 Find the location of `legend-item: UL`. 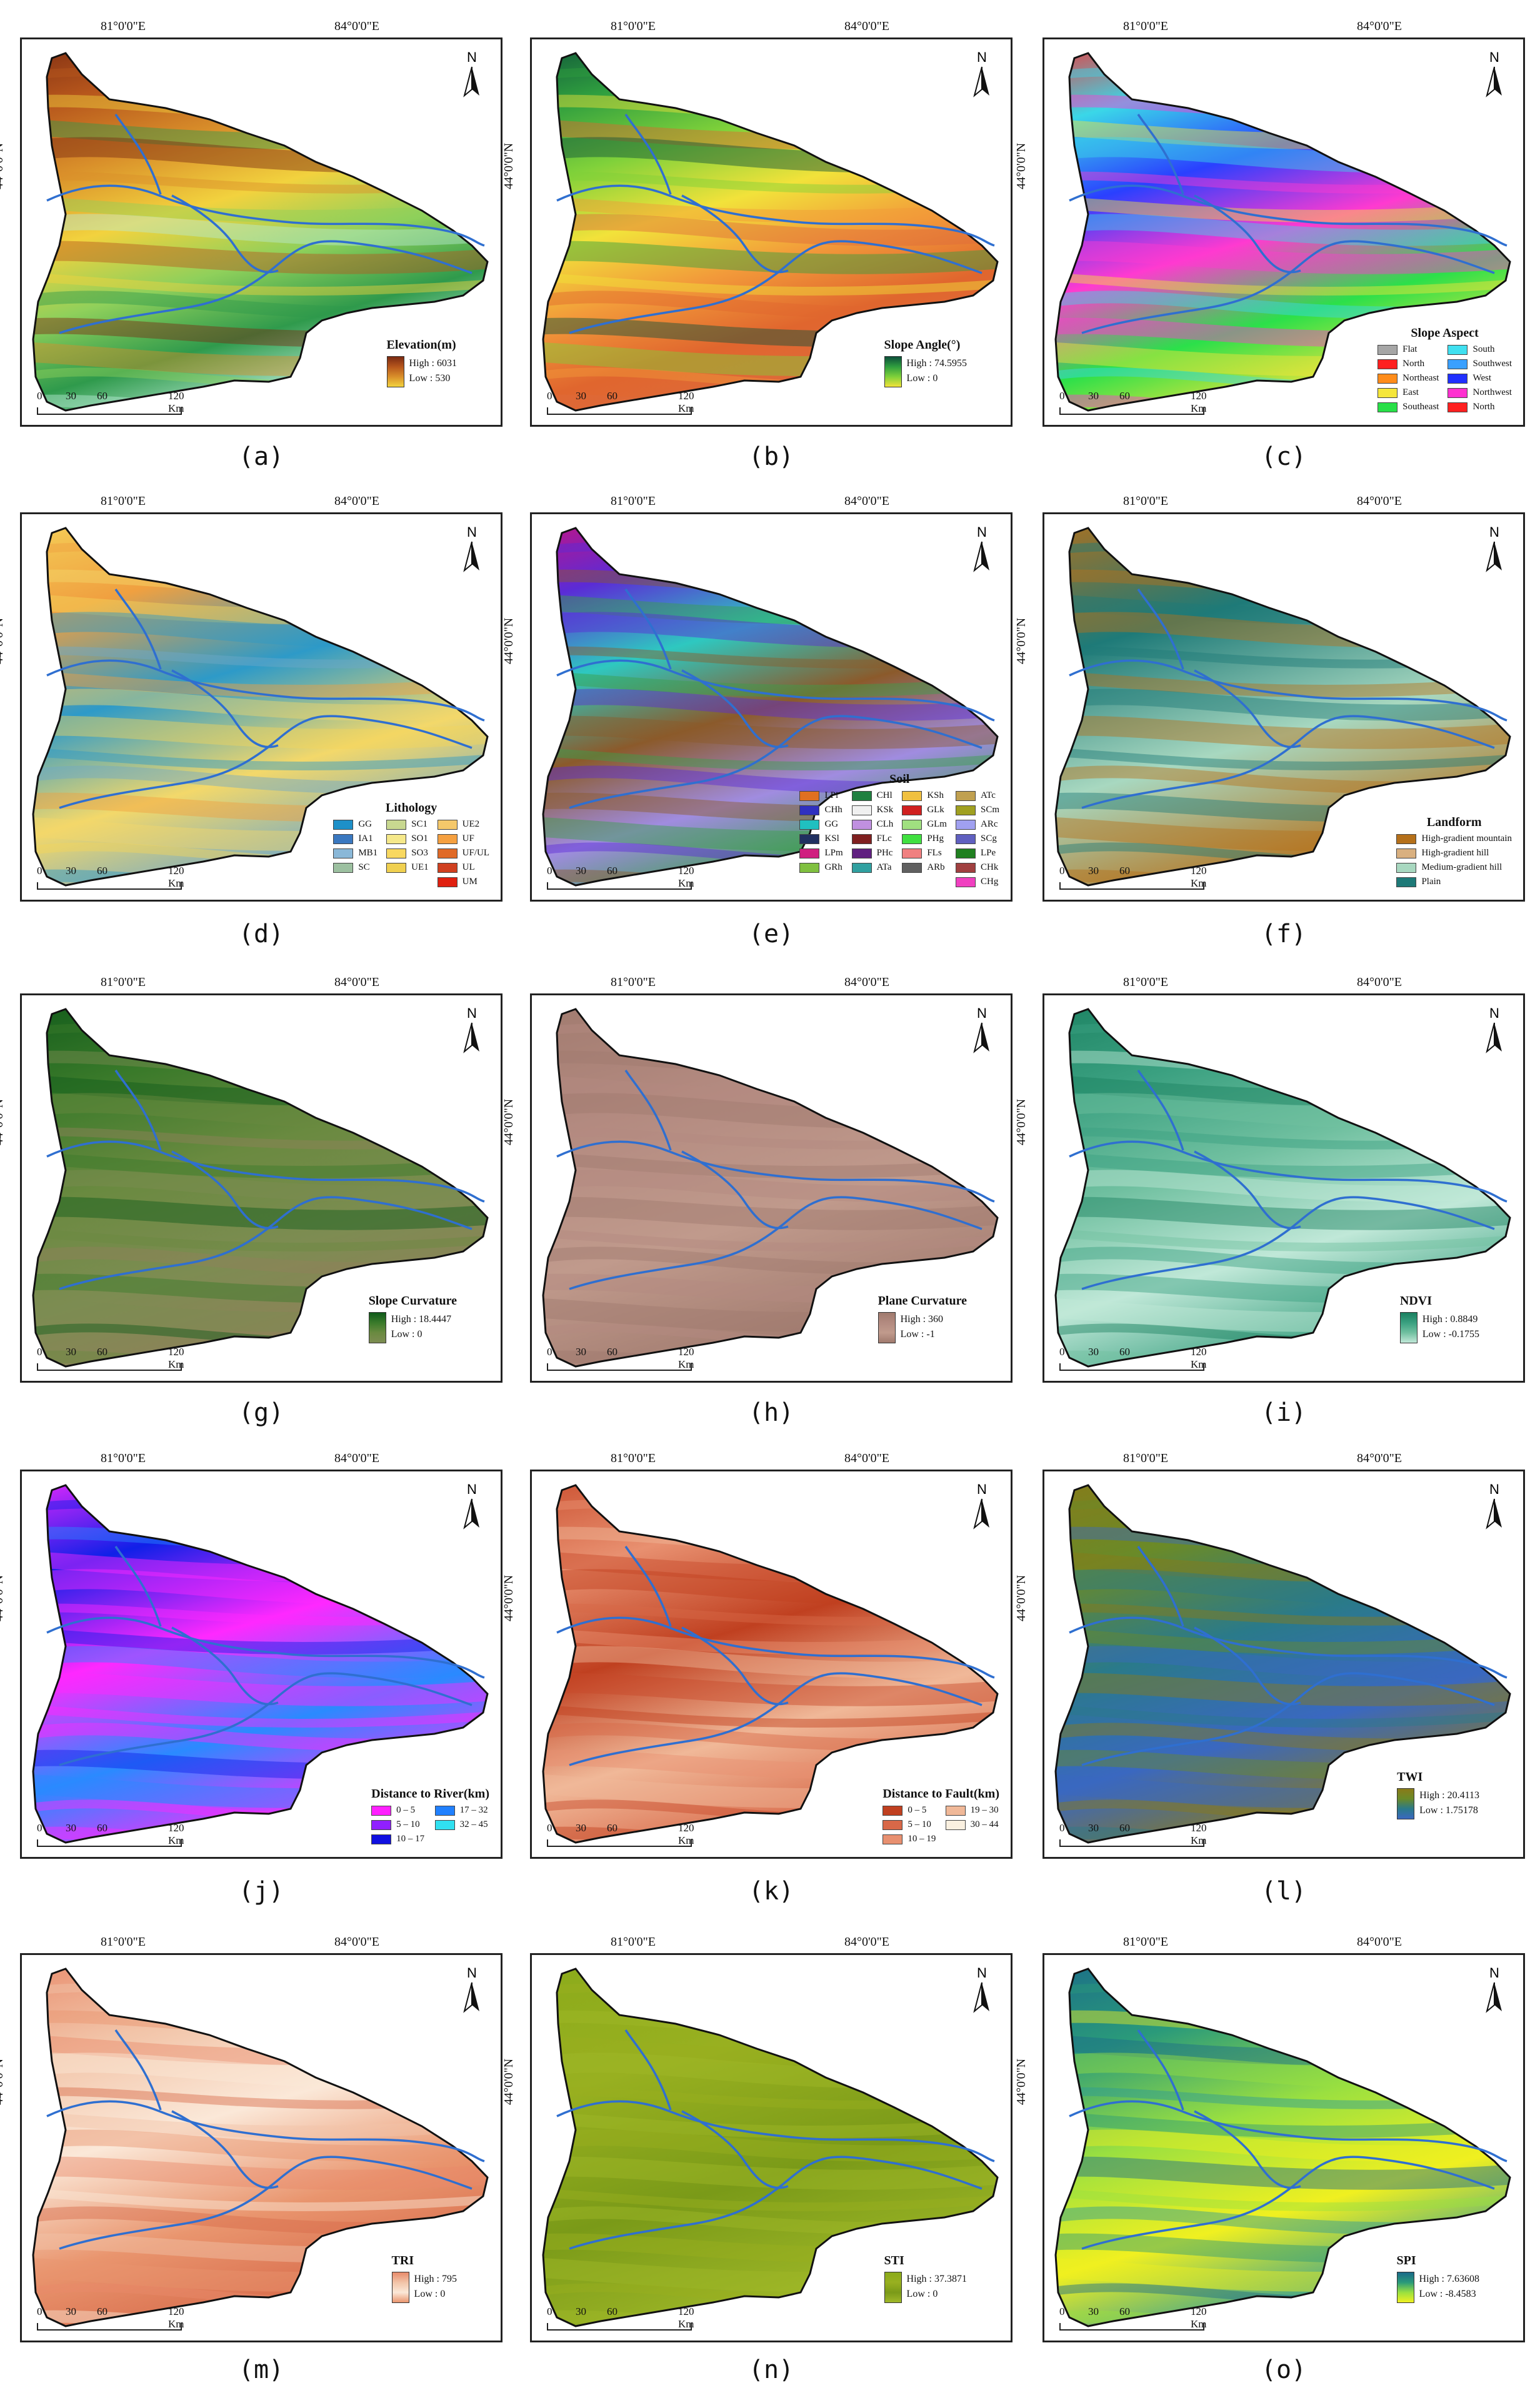

legend-item: UL is located at coordinates (463, 868).